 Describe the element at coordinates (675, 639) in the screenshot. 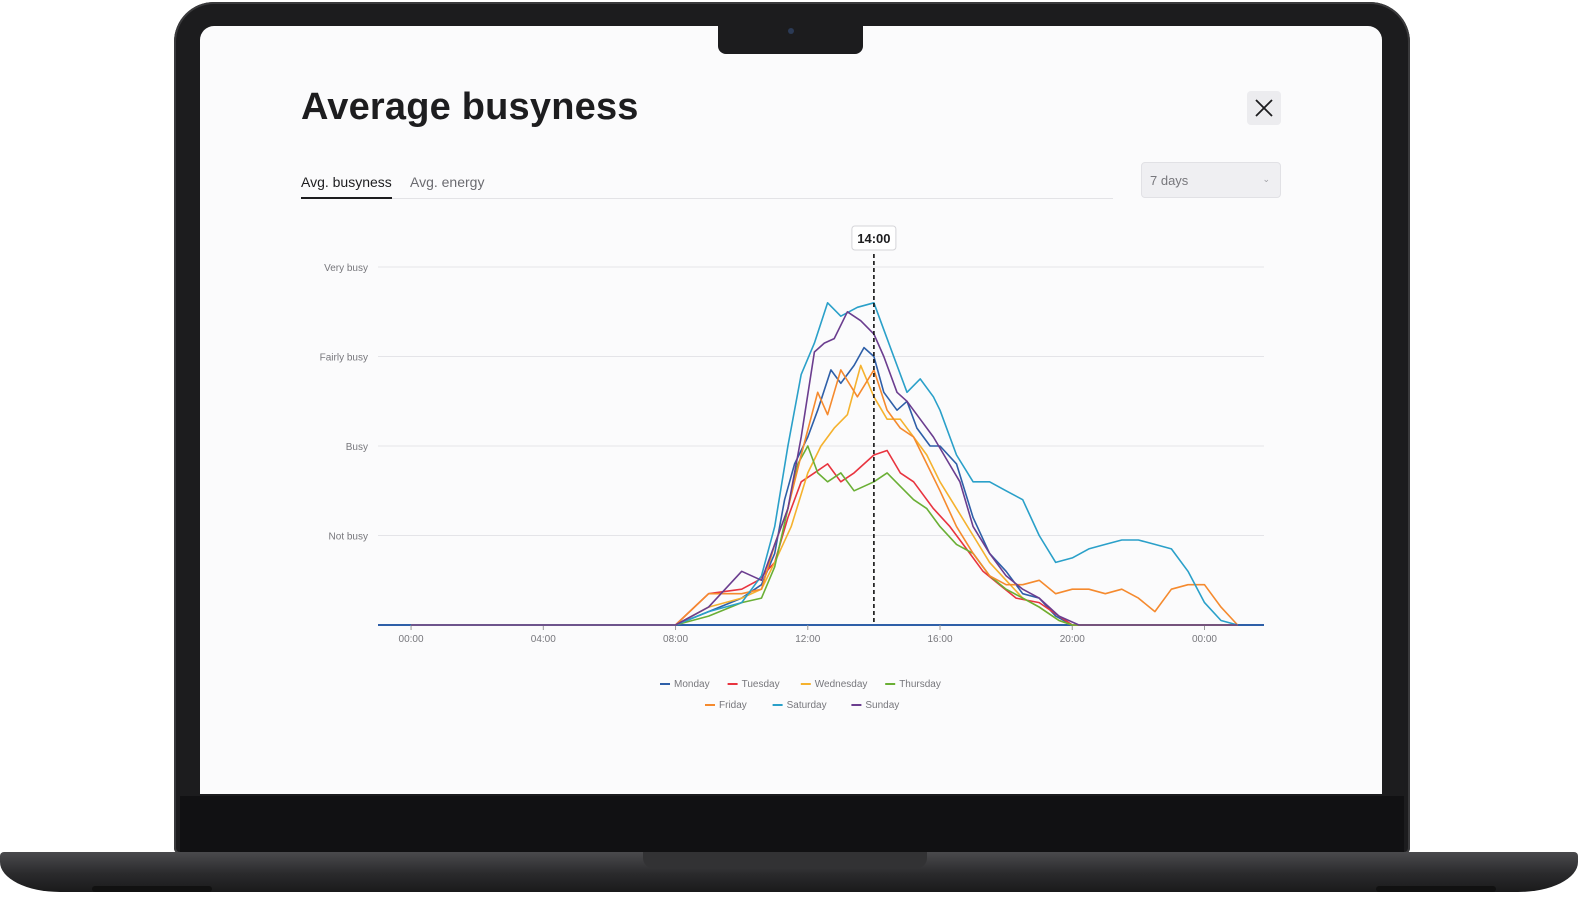

I see `x-tick-label: 08:00` at that location.